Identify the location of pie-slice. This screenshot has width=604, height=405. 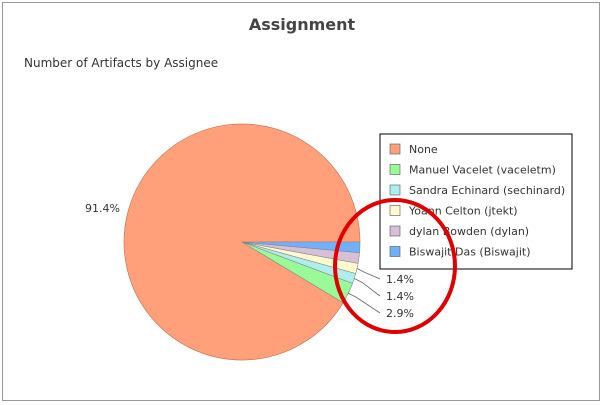
(301, 247).